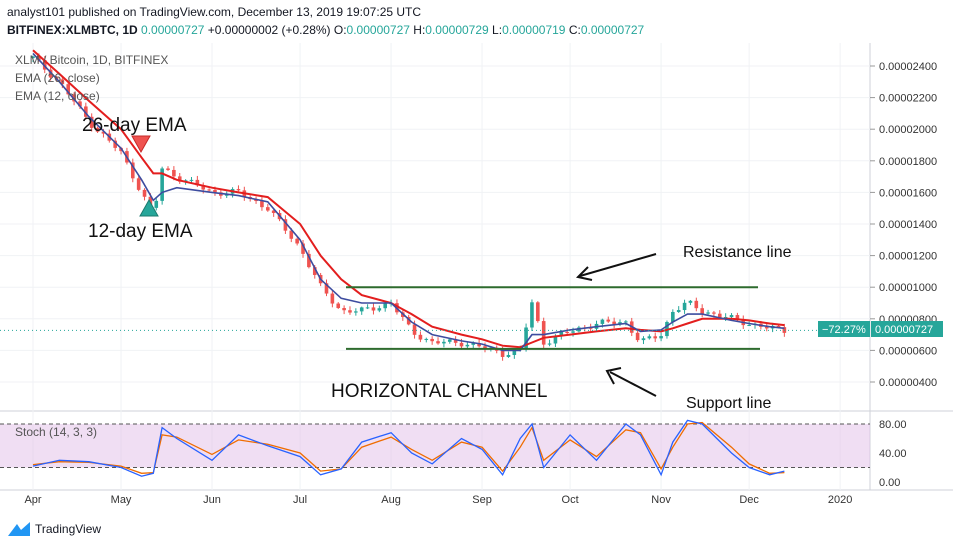 Image resolution: width=953 pixels, height=549 pixels. I want to click on legend-ema12: EMA (12, close), so click(57, 96).